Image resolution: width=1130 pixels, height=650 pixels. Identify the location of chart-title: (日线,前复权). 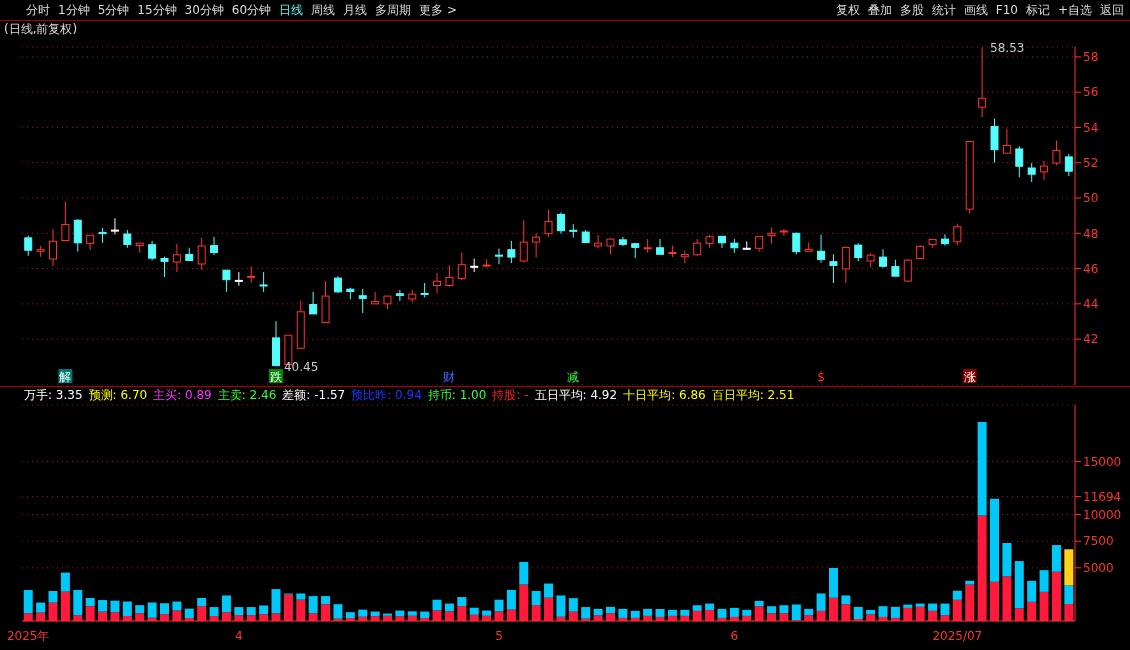
(41, 29).